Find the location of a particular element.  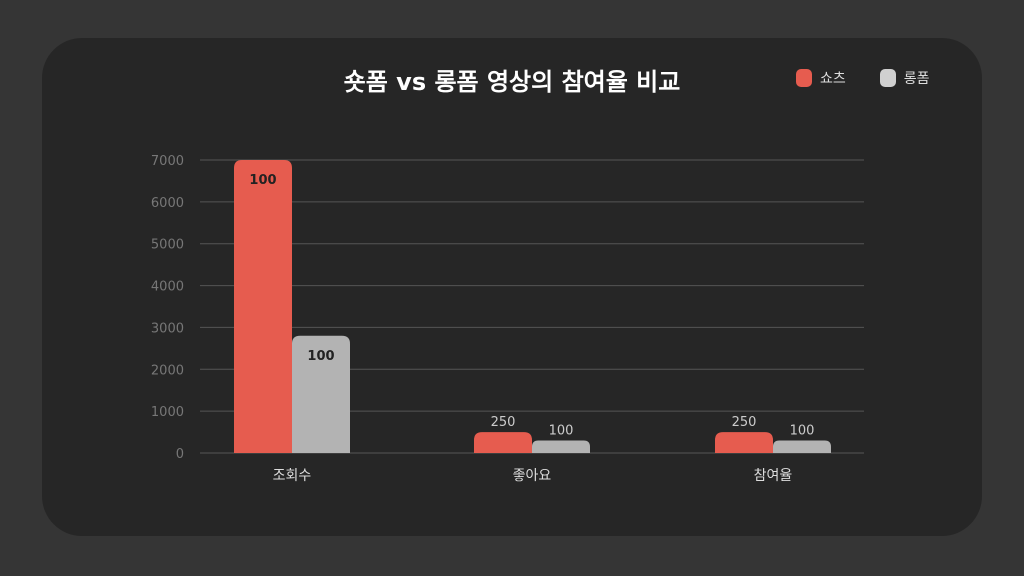

chart-title: 숏폼 vs 롱폼 영상의 참여율 비교 is located at coordinates (512, 82).